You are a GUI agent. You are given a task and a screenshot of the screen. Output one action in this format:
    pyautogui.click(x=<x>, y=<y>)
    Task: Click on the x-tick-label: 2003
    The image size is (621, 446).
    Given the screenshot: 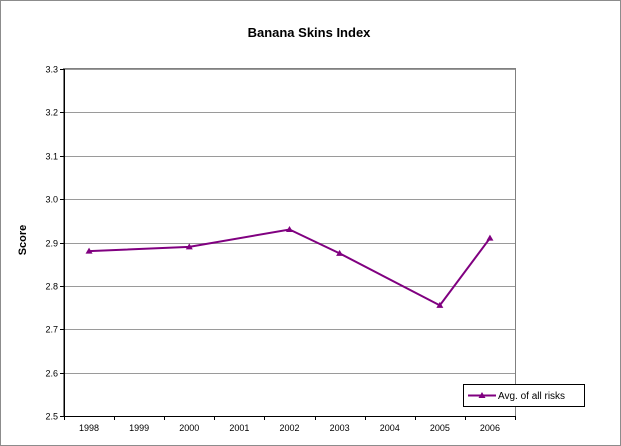 What is the action you would take?
    pyautogui.click(x=340, y=428)
    